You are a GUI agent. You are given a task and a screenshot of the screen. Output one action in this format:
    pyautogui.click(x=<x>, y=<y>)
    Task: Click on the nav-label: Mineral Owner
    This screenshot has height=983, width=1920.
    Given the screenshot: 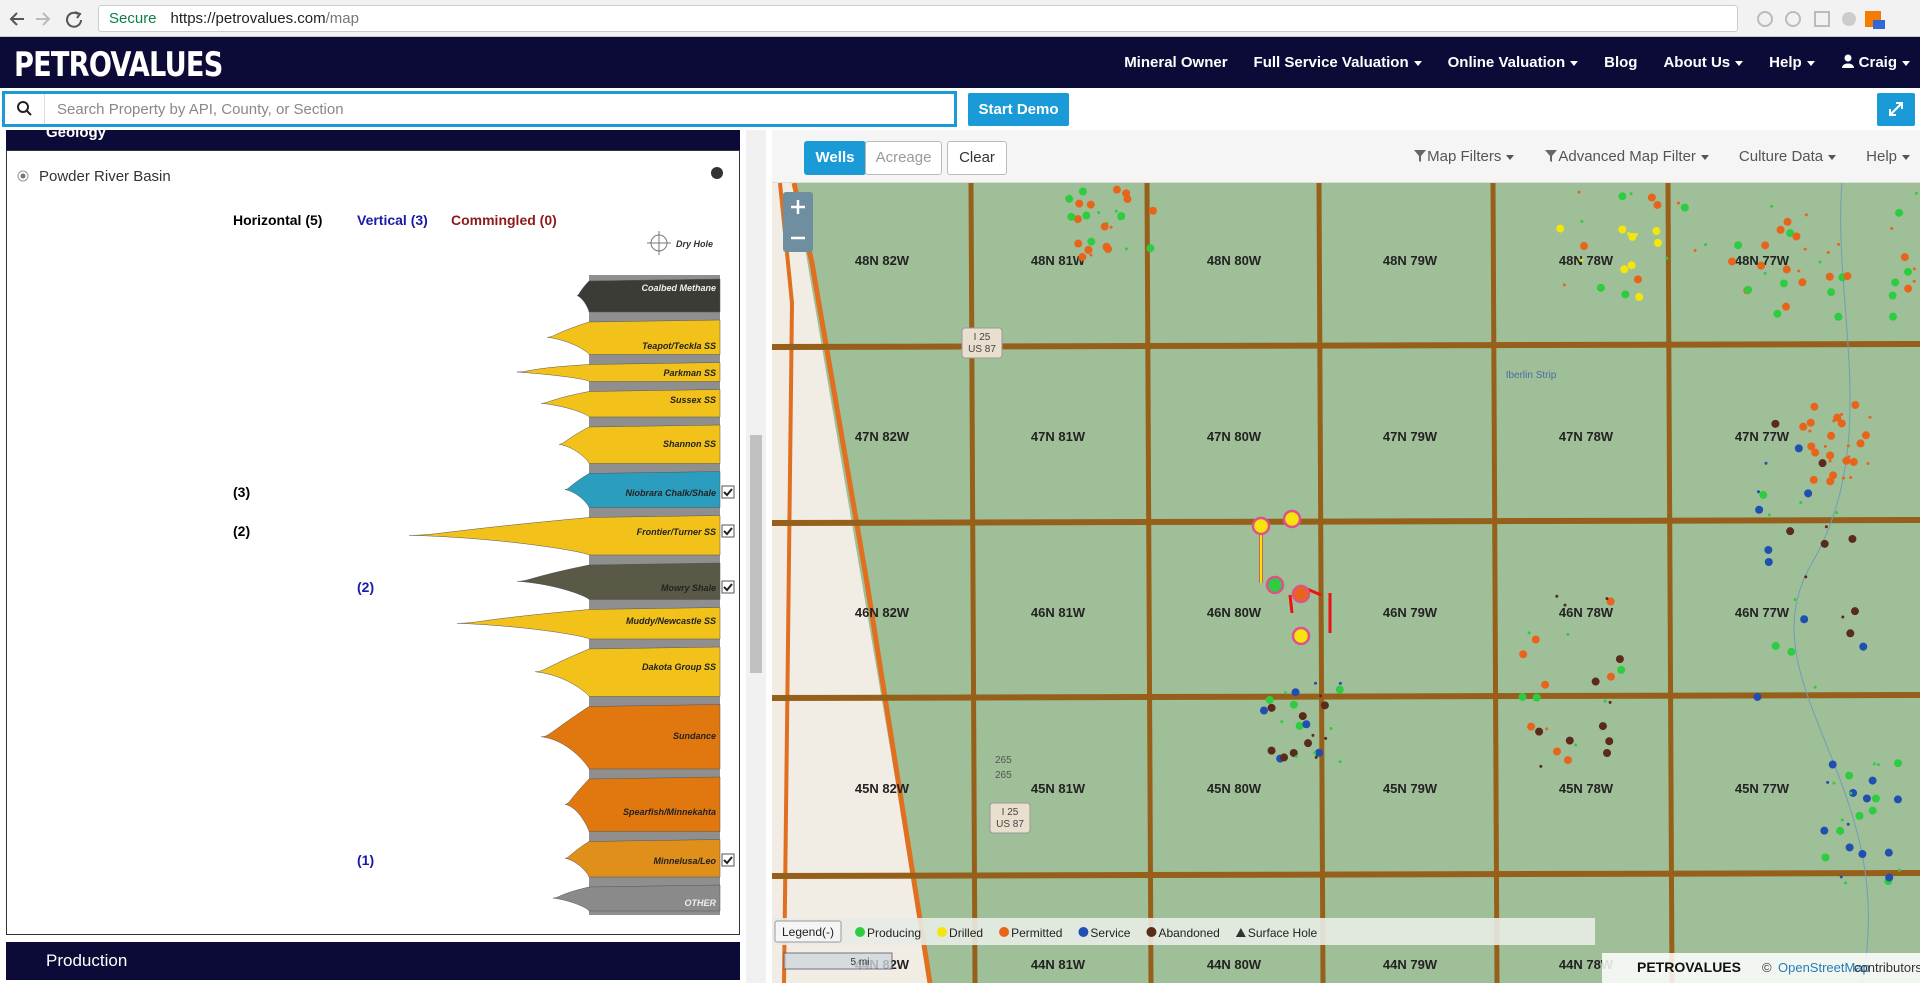 What is the action you would take?
    pyautogui.click(x=1176, y=62)
    